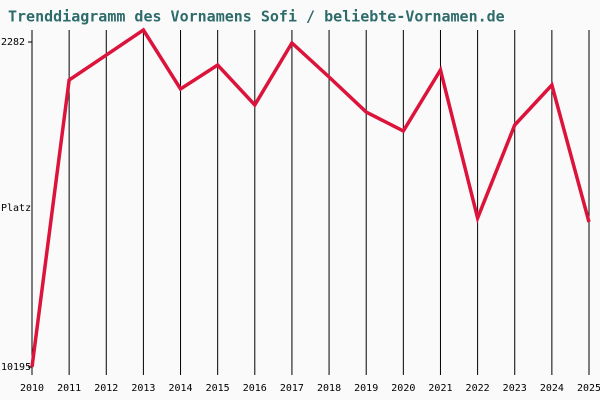  I want to click on y-axis-label: Platz, so click(16, 208).